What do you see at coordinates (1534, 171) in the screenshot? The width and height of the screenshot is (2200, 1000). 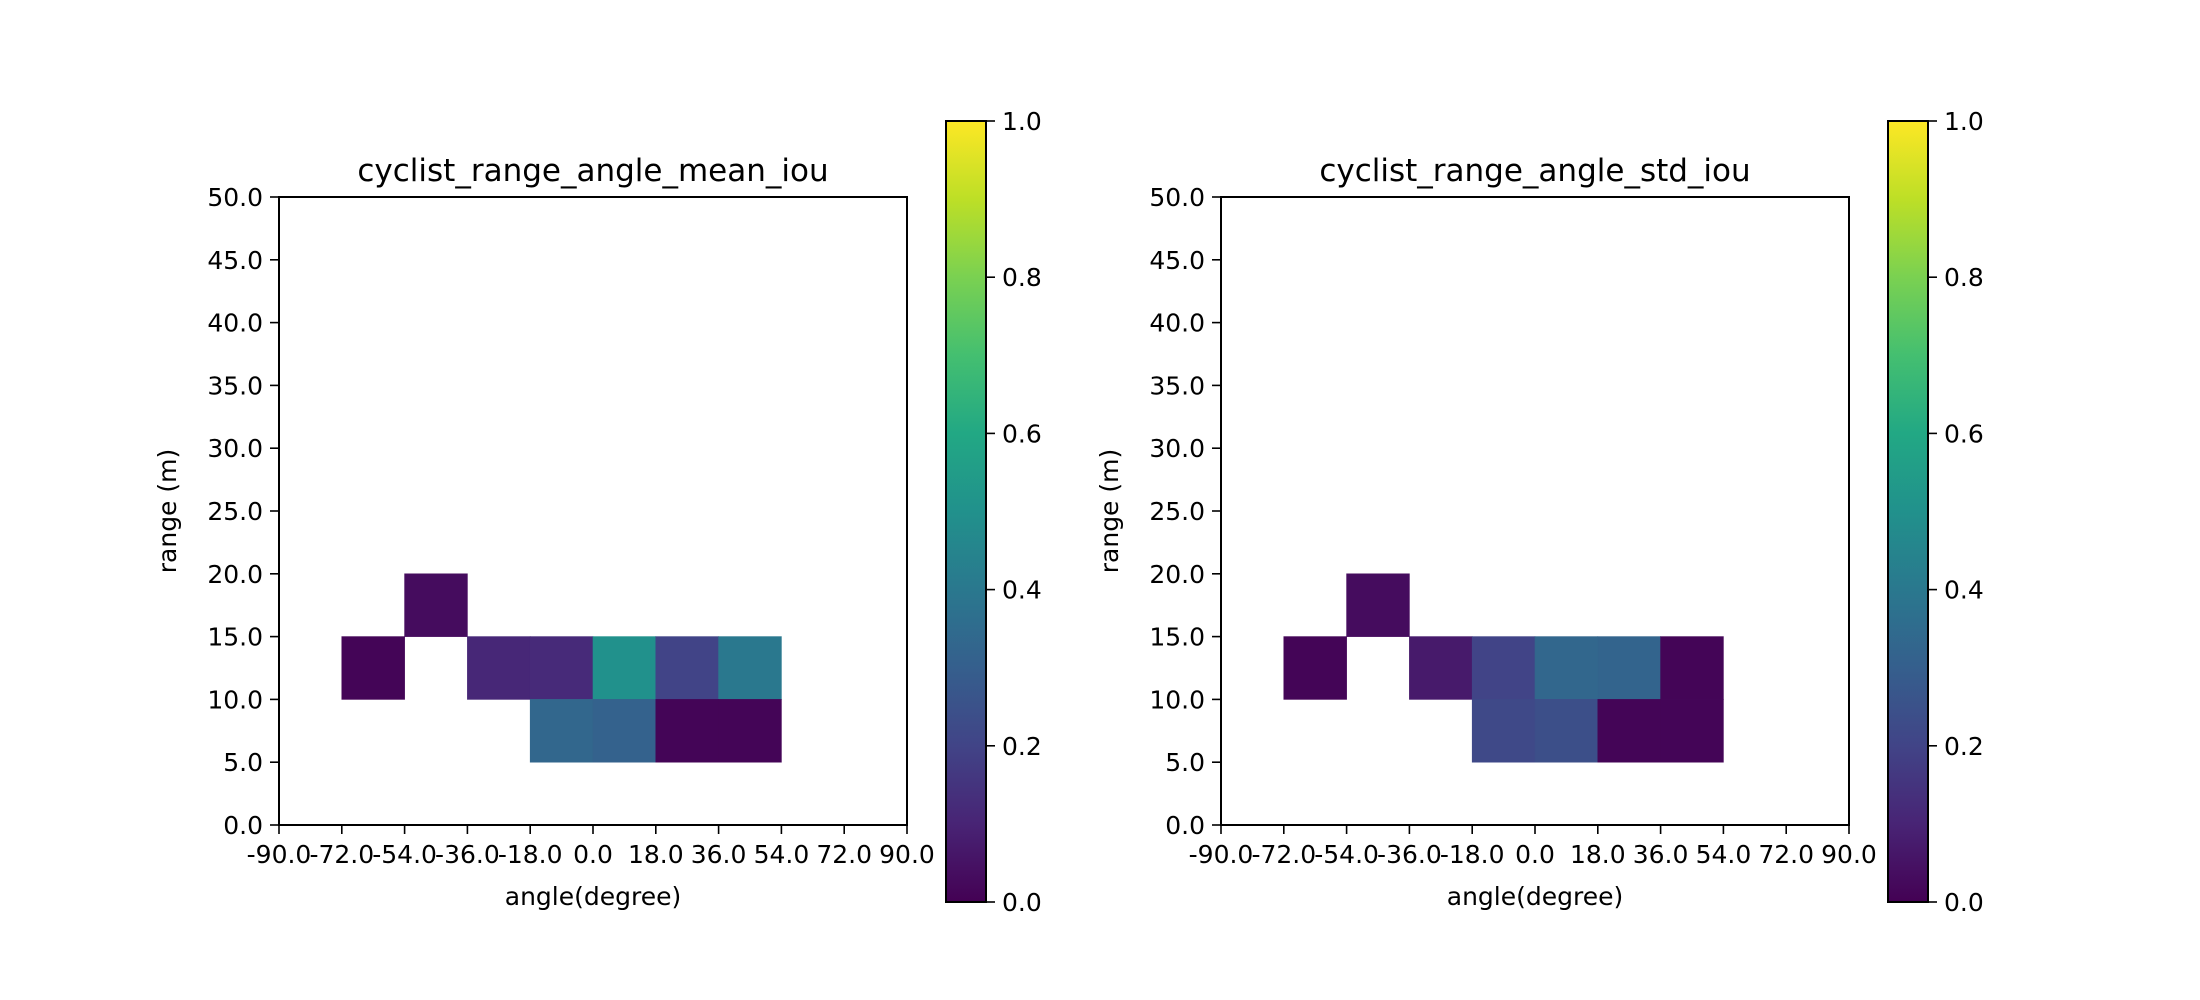 I see `chart-title: cyclist_range_angle_std_iou` at bounding box center [1534, 171].